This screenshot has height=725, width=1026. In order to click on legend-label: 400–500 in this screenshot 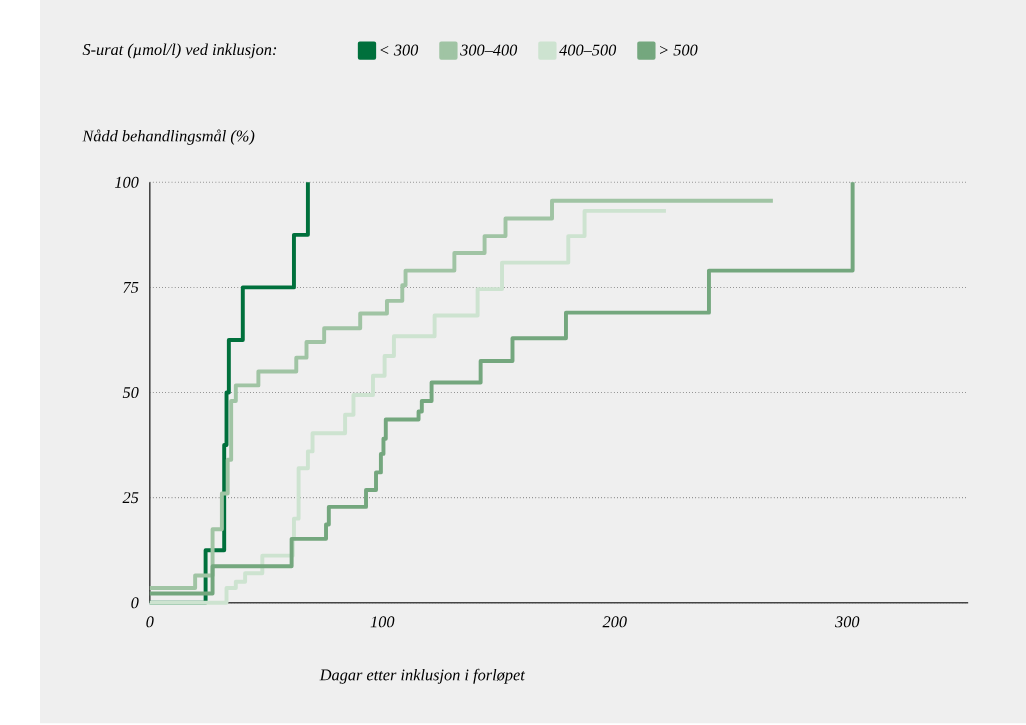, I will do `click(588, 50)`.